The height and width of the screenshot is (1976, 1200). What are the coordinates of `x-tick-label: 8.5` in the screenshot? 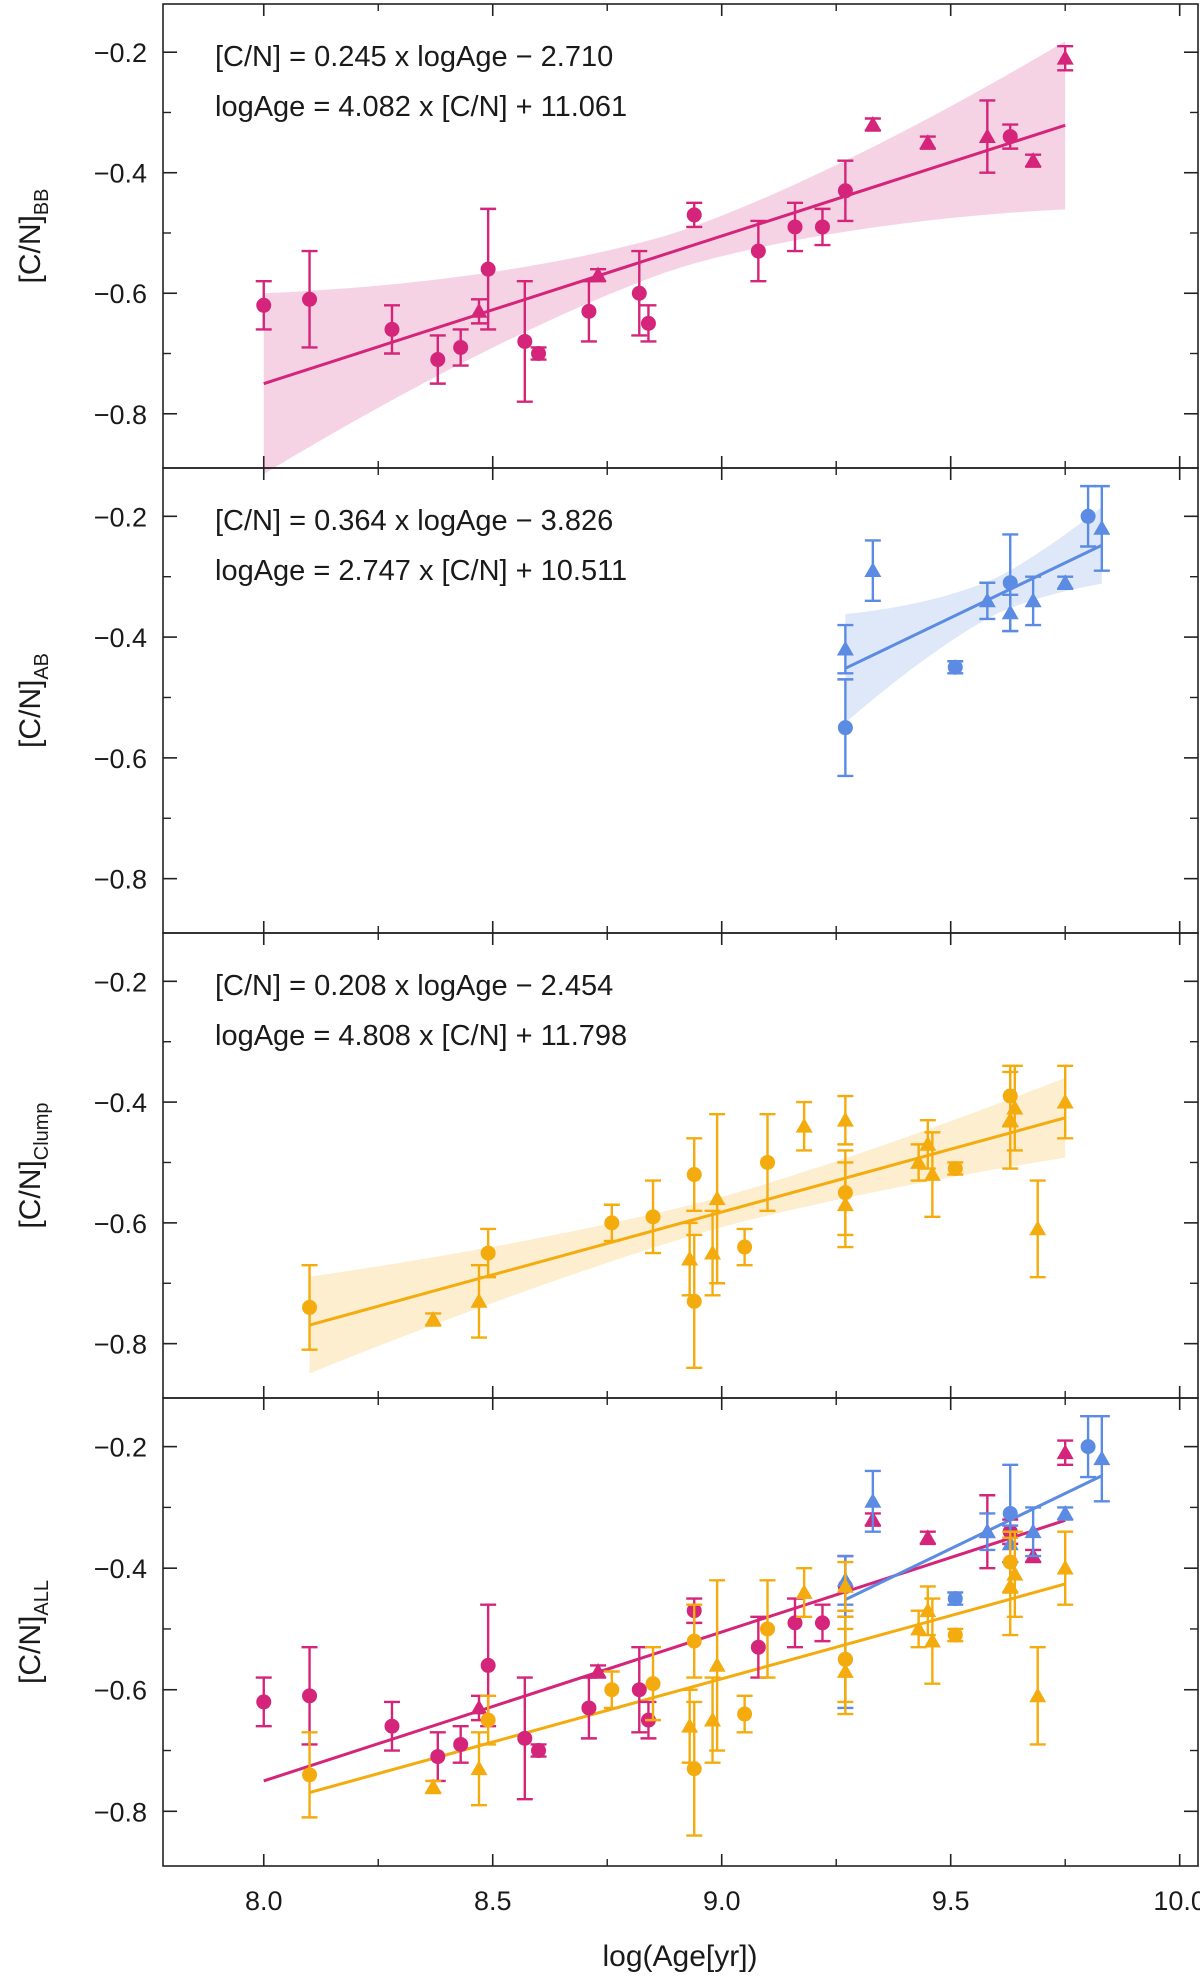 It's located at (493, 1901).